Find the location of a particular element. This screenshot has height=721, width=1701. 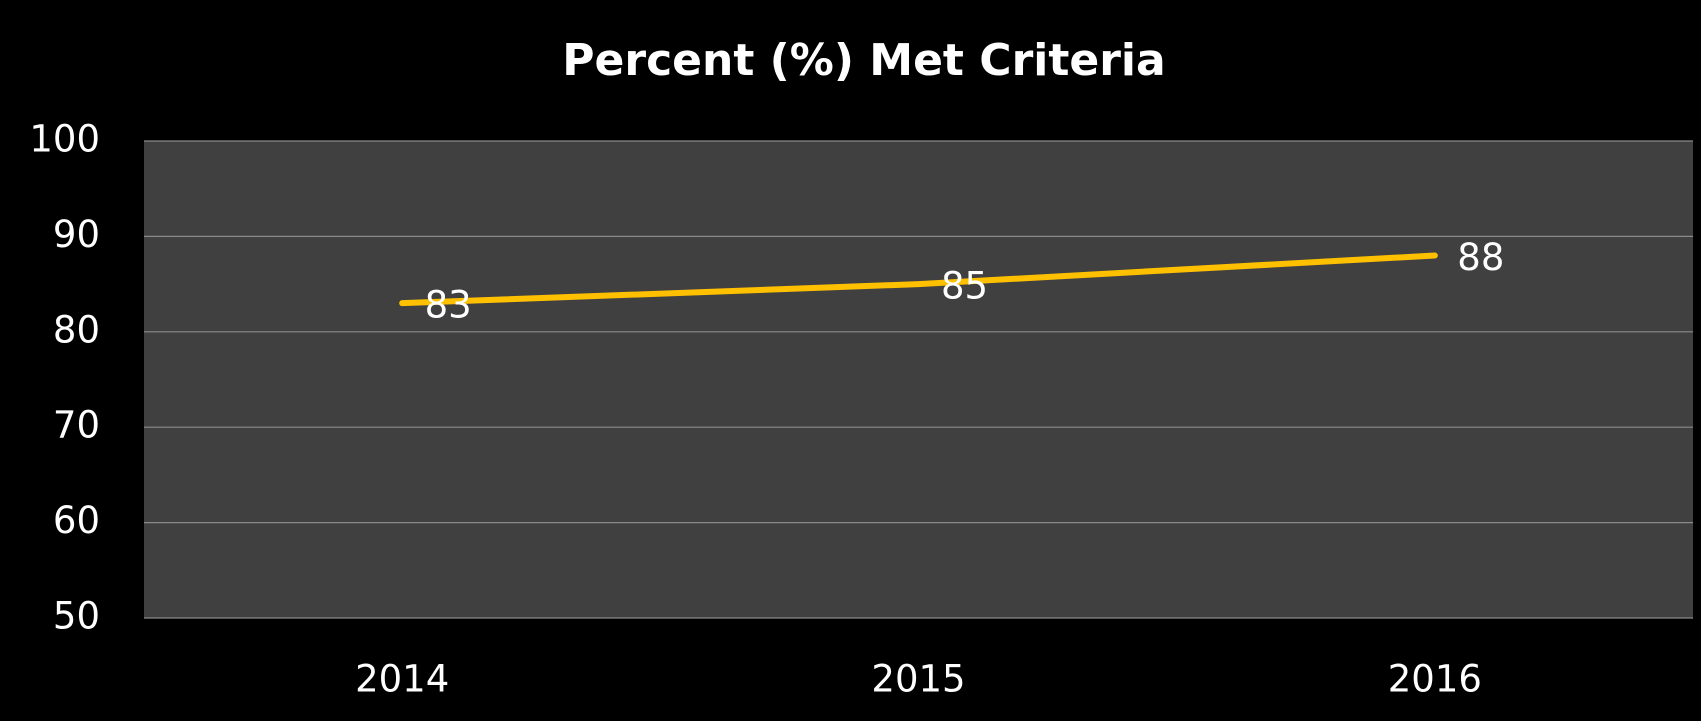

line is located at coordinates (918, 279).